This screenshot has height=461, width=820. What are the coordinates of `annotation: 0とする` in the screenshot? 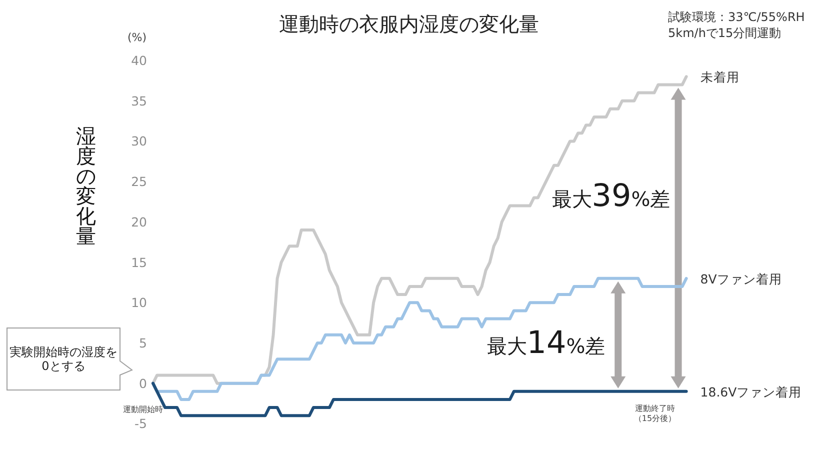 It's located at (64, 366).